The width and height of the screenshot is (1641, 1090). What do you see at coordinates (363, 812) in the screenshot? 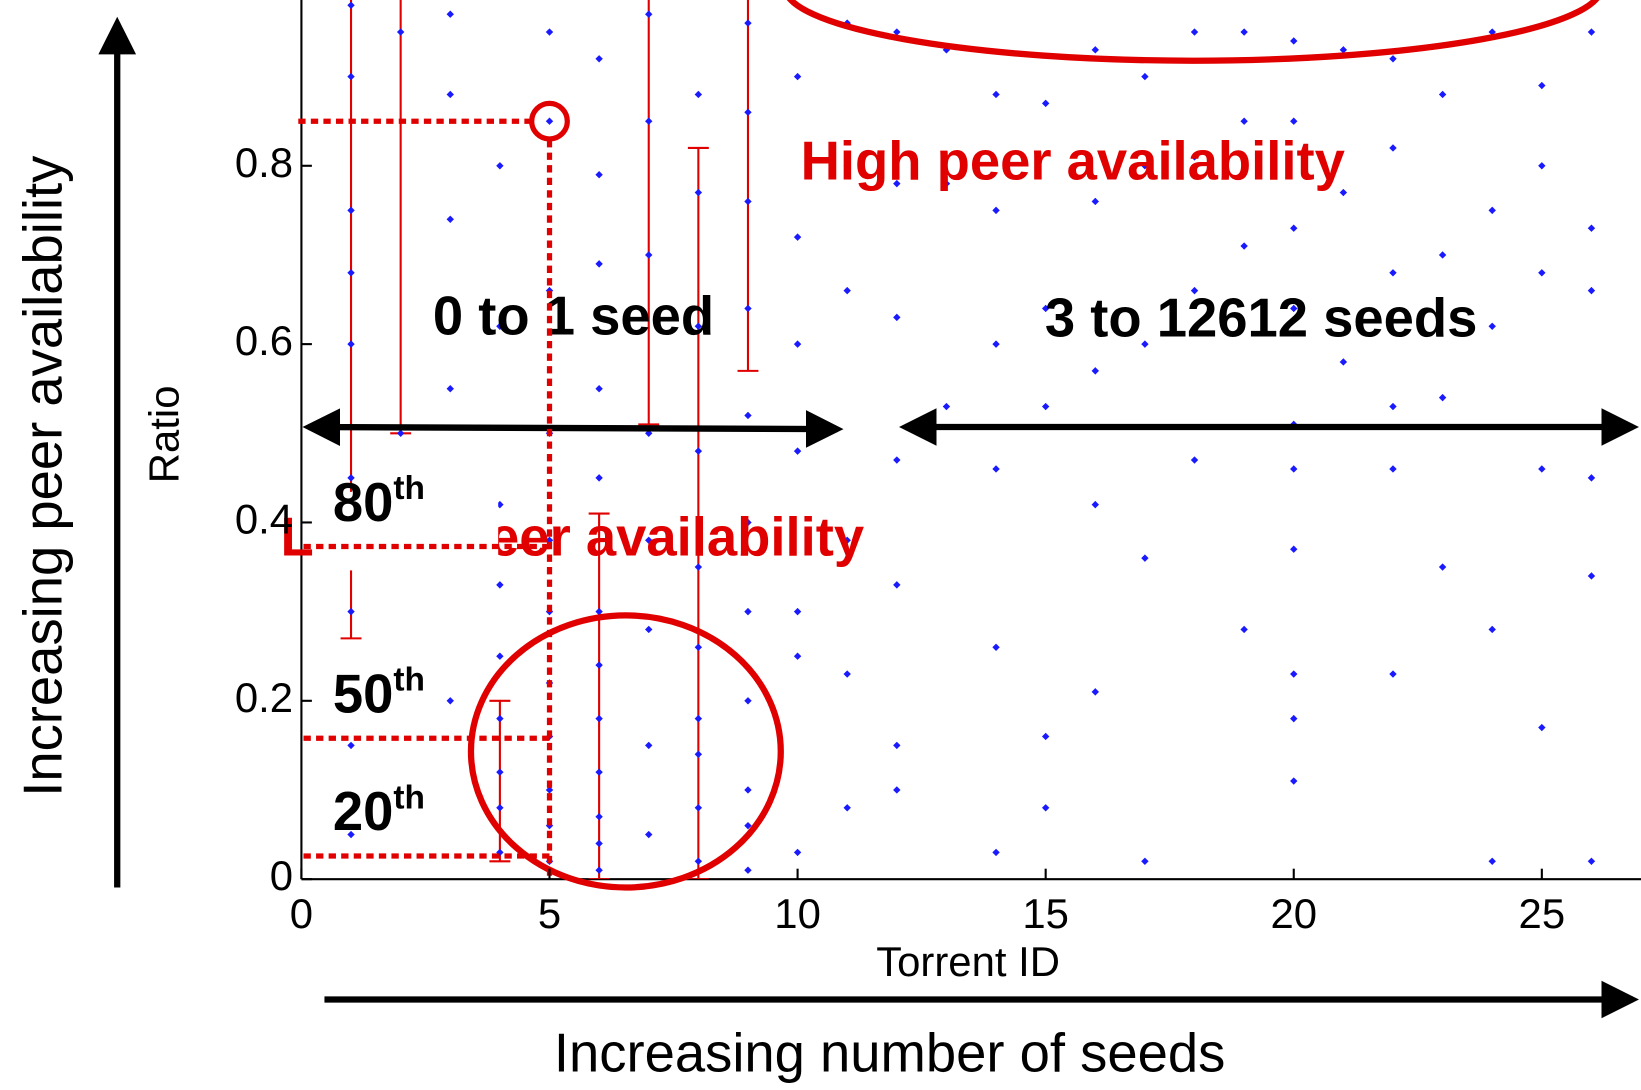
I see `percentile-number: 20` at bounding box center [363, 812].